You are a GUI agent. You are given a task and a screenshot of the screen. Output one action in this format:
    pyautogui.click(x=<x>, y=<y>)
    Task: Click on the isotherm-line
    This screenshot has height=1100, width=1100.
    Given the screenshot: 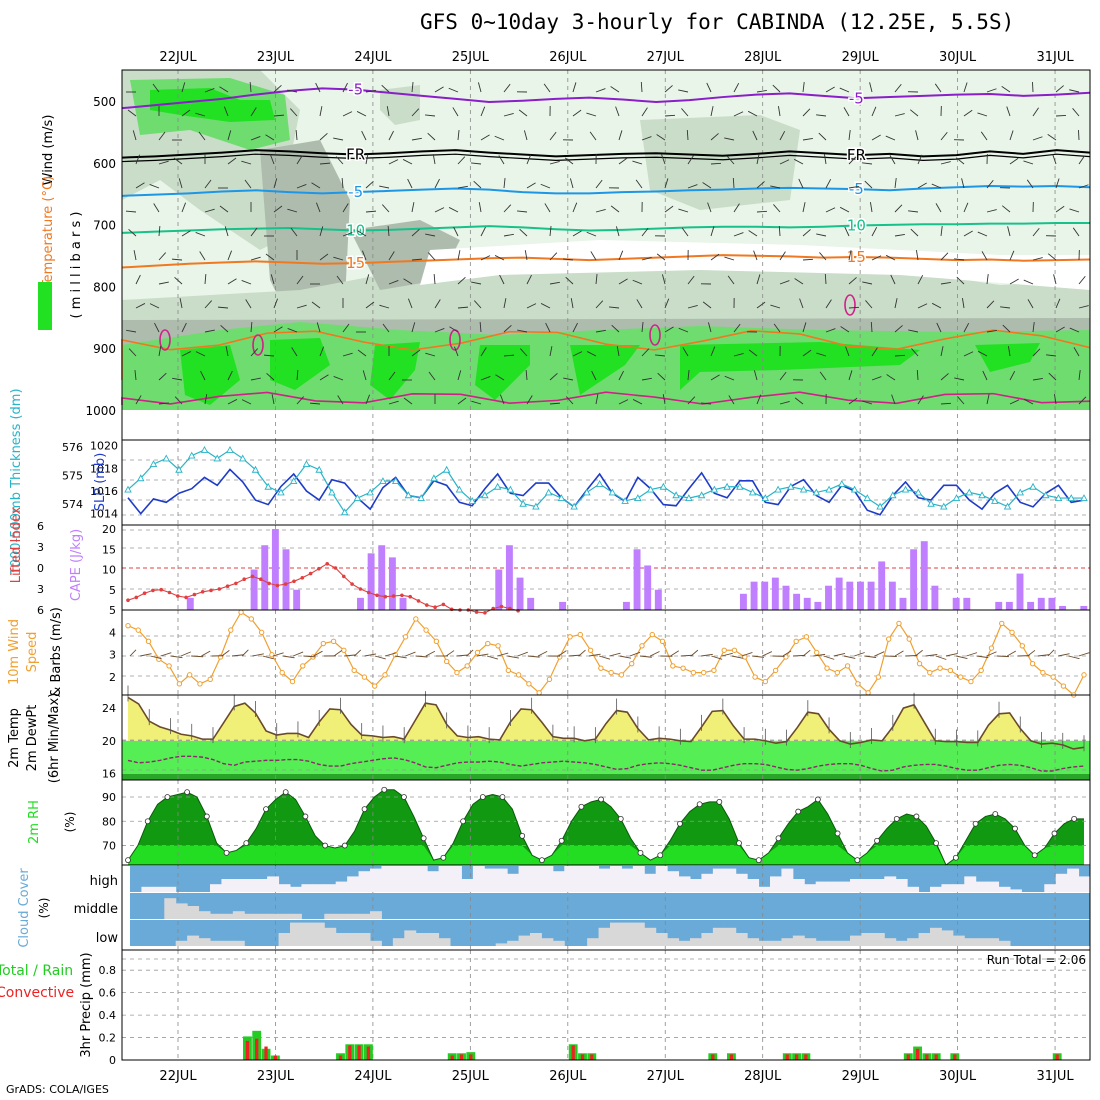 What is the action you would take?
    pyautogui.click(x=606, y=261)
    